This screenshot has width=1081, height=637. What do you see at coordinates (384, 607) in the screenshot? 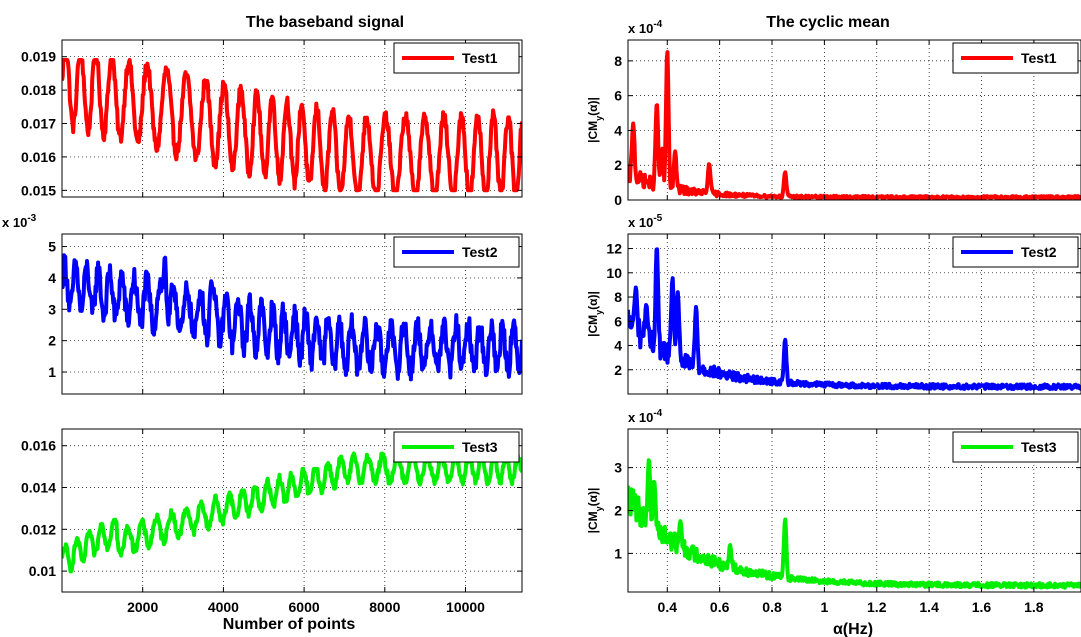
I see `x-tick-label: 8000` at bounding box center [384, 607].